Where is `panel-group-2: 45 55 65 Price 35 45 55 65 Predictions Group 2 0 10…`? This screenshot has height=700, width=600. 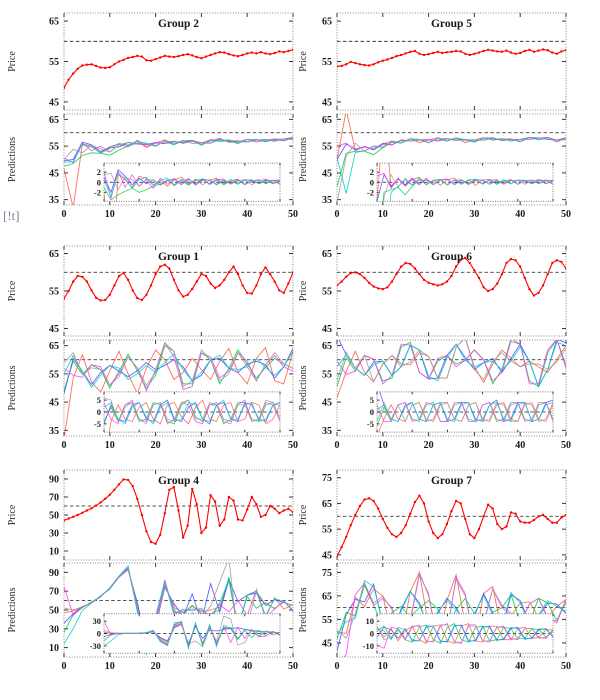 panel-group-2: 45 55 65 Price 35 45 55 65 Predictions Group 2 0 10… is located at coordinates (152, 116).